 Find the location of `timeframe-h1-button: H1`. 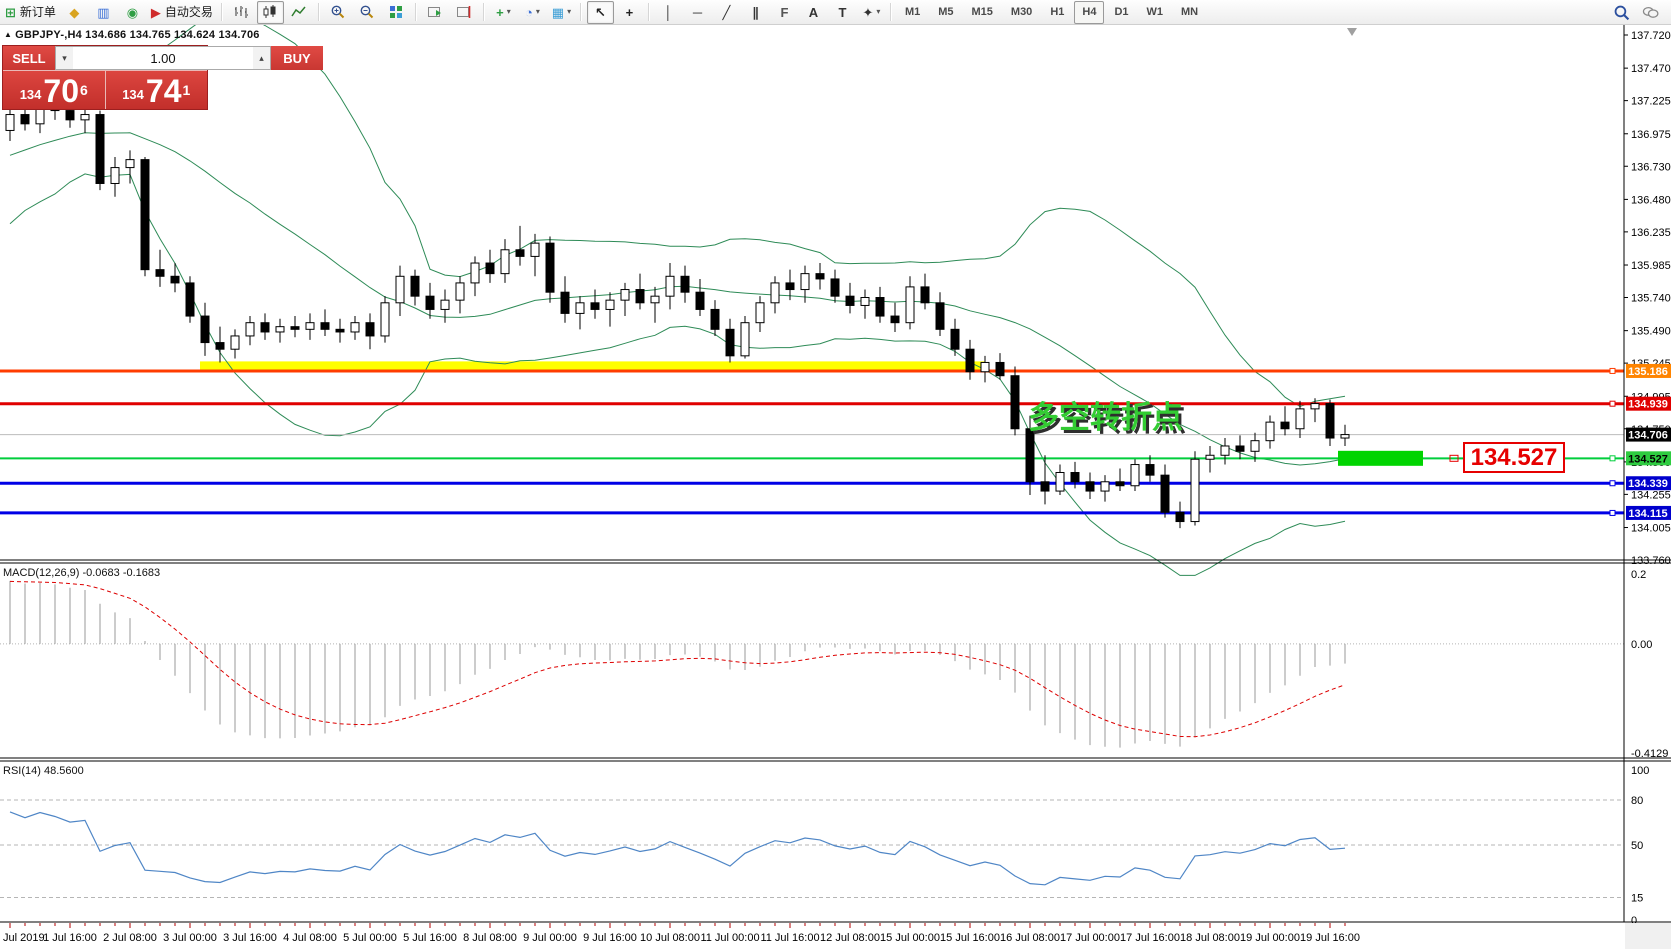

timeframe-h1-button: H1 is located at coordinates (1057, 12).